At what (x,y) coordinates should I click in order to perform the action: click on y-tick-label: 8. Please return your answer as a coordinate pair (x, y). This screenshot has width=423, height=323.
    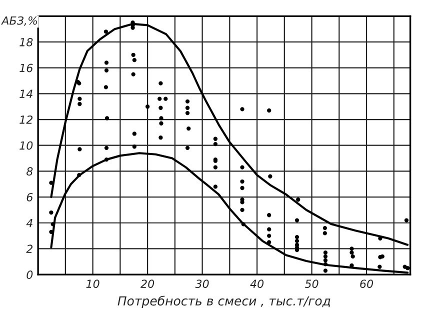
    Looking at the image, I should click on (29, 171).